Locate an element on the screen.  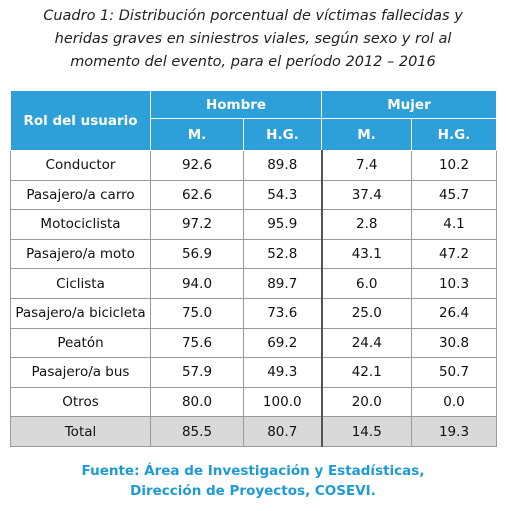
cell: 54.3 is located at coordinates (282, 195).